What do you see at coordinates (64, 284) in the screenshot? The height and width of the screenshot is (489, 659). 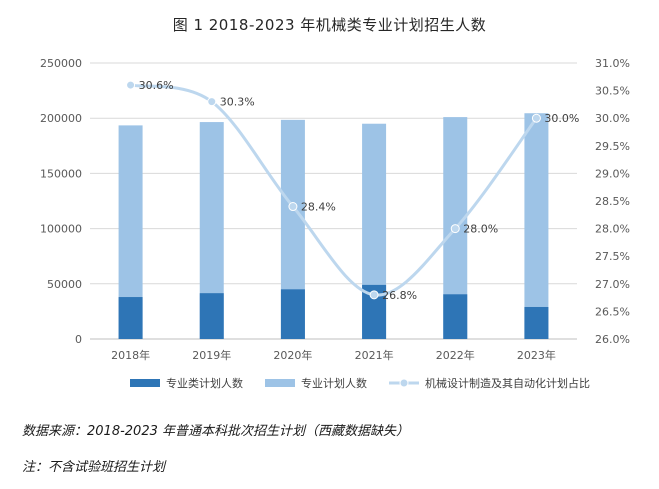 I see `y-left-tick-label: 50000` at bounding box center [64, 284].